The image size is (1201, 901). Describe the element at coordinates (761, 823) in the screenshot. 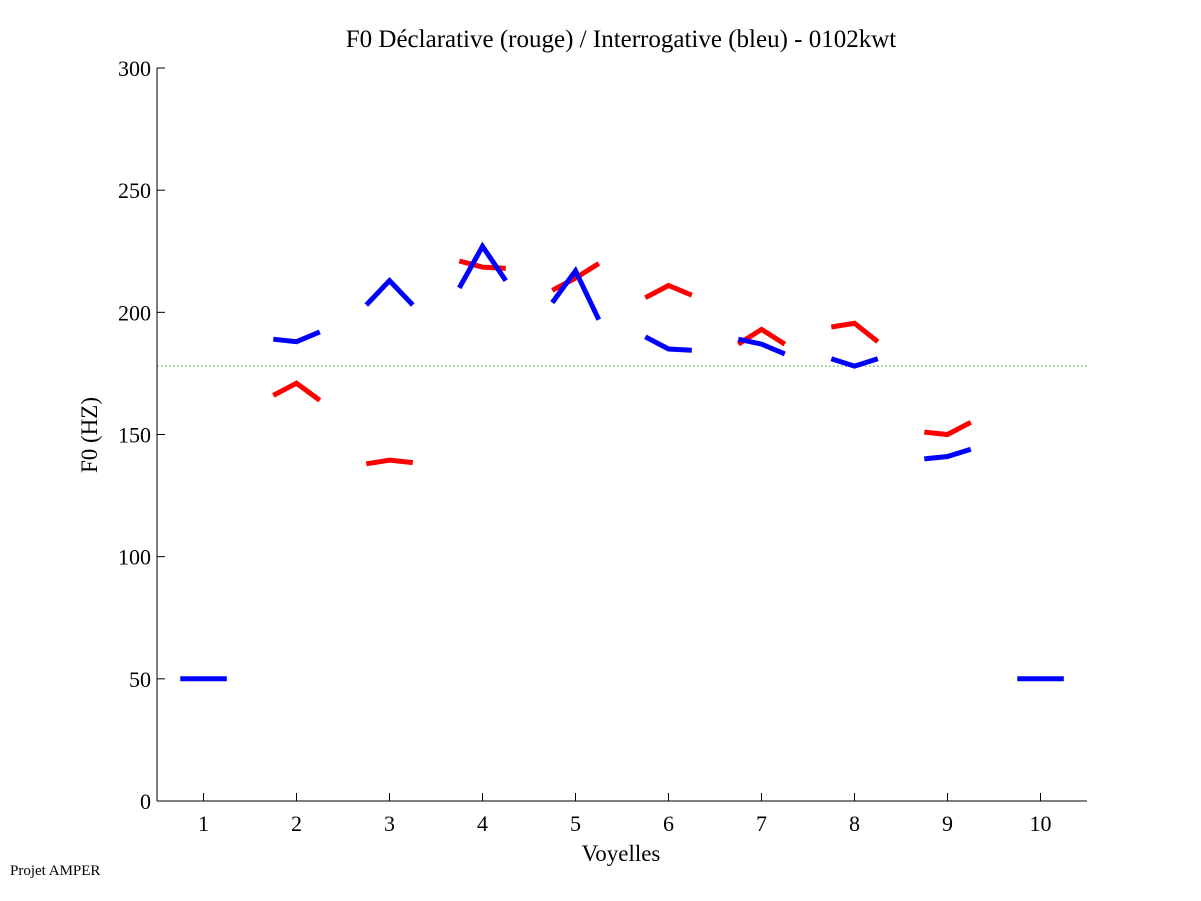

I see `x-tick-label: 7` at that location.